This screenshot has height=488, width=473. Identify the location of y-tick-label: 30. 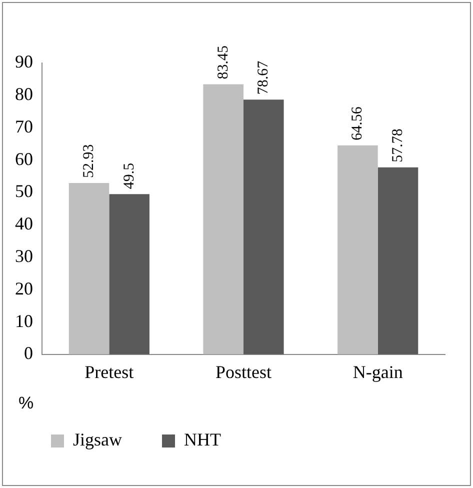
(24, 256).